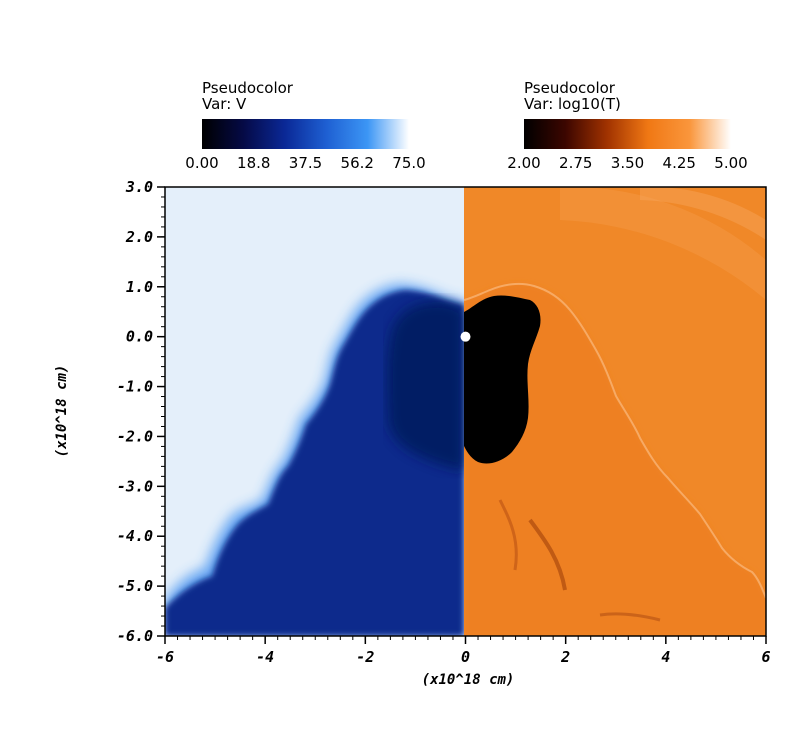 This screenshot has height=752, width=807. I want to click on colorbar-v-tick: 37.5, so click(305, 163).